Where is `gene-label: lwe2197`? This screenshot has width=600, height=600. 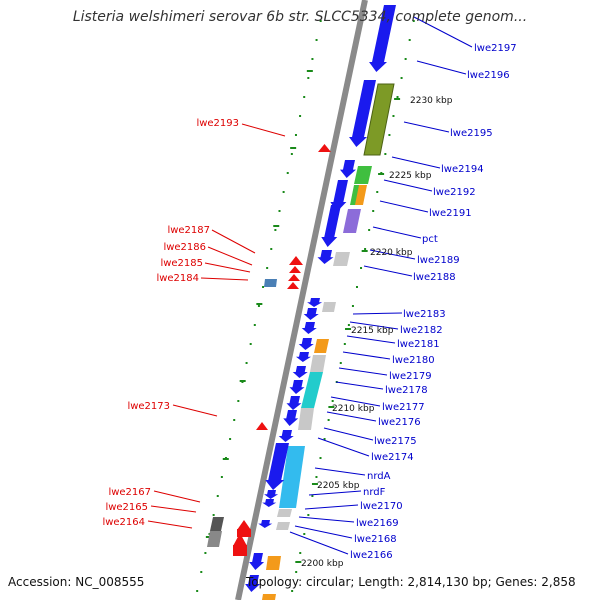 gene-label: lwe2197 is located at coordinates (495, 48).